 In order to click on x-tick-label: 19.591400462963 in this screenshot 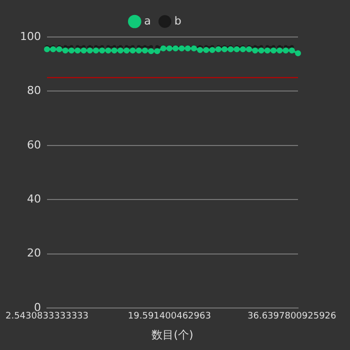, I will do `click(169, 317)`.